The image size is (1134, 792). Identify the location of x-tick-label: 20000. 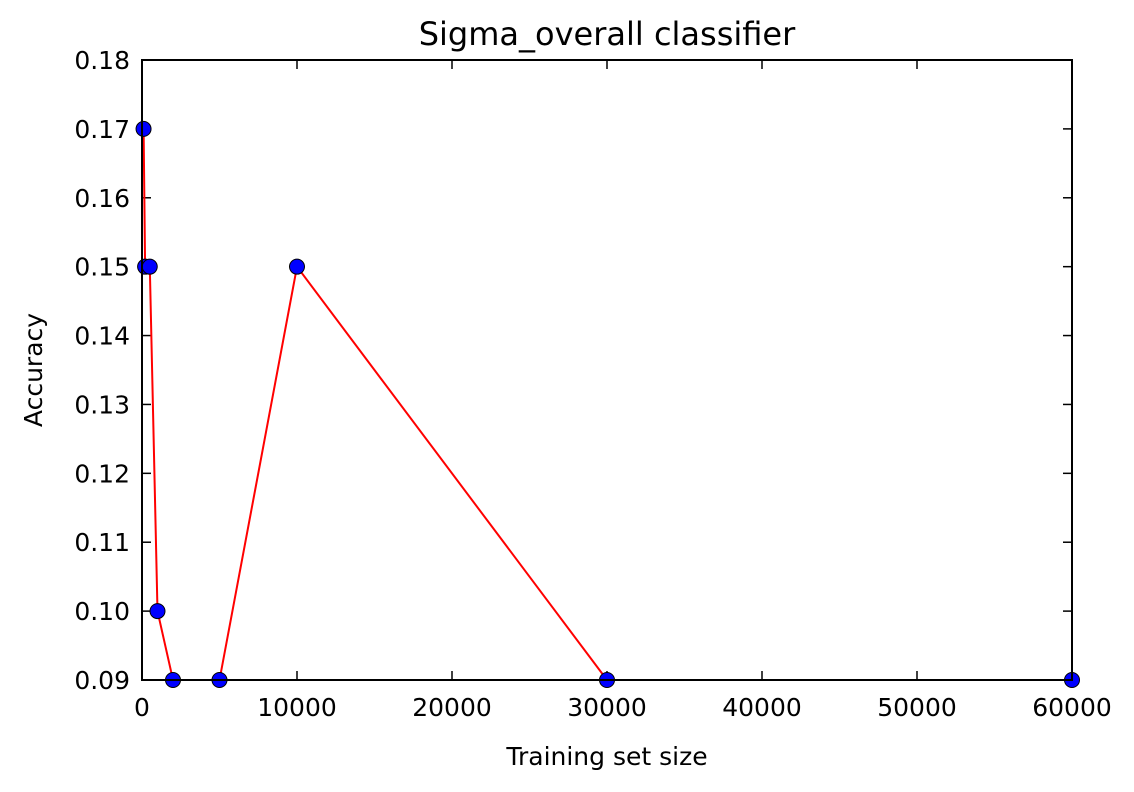
(452, 707).